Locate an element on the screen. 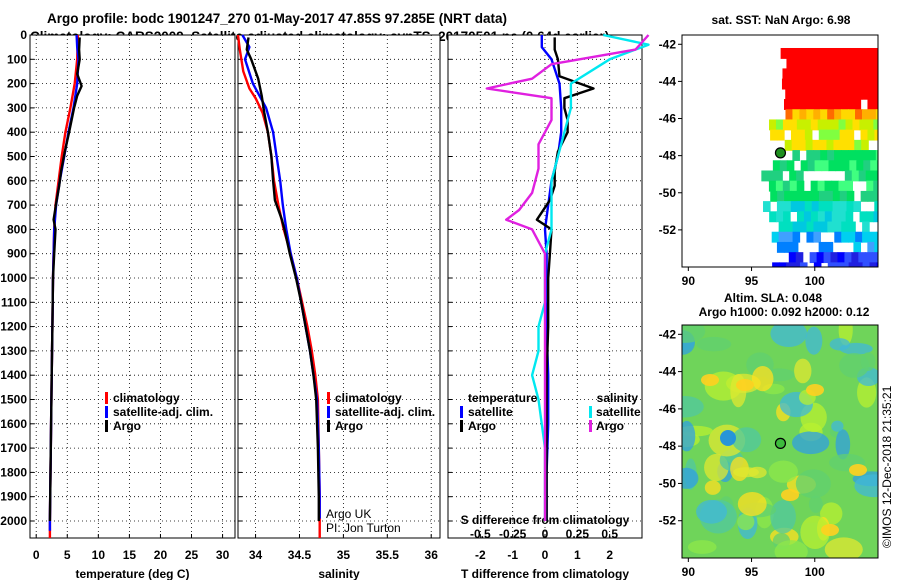 This screenshot has width=900, height=580. secondary-x-tick-label: -0.5 is located at coordinates (480, 534).